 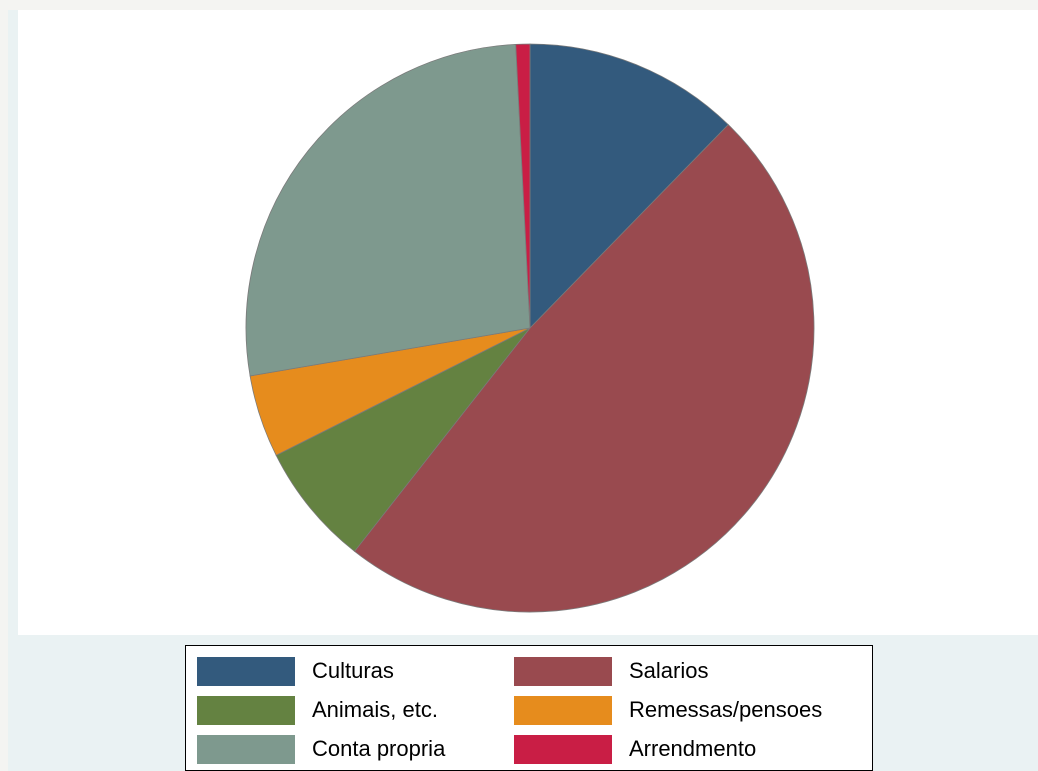 What do you see at coordinates (379, 748) in the screenshot?
I see `legend-label-conta-propria: Conta propria` at bounding box center [379, 748].